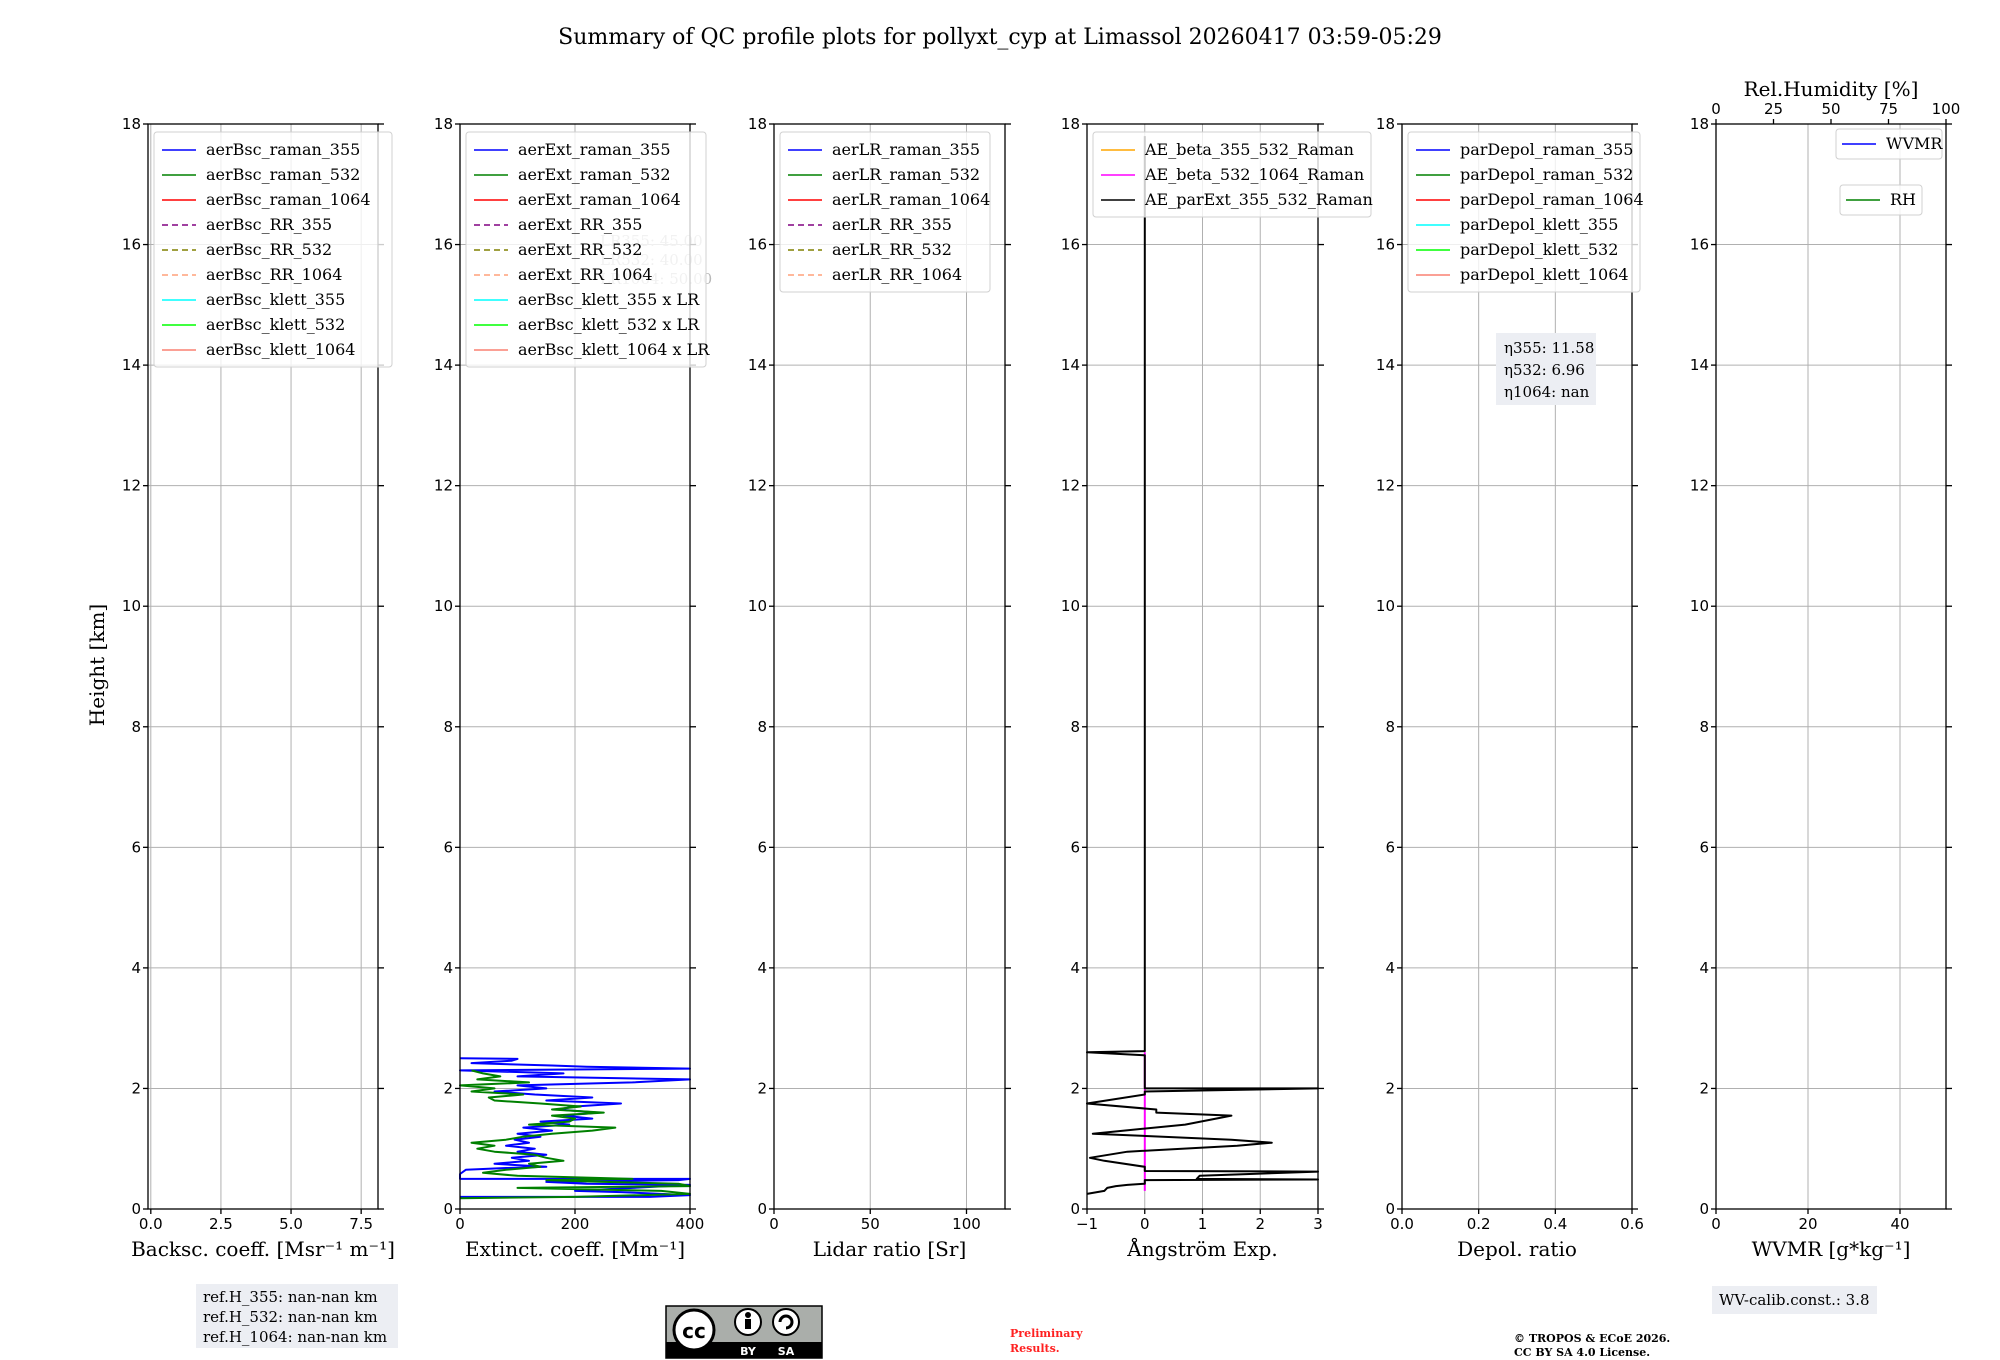  Describe the element at coordinates (892, 249) in the screenshot. I see `legend-label: aerLR_RR_532` at that location.